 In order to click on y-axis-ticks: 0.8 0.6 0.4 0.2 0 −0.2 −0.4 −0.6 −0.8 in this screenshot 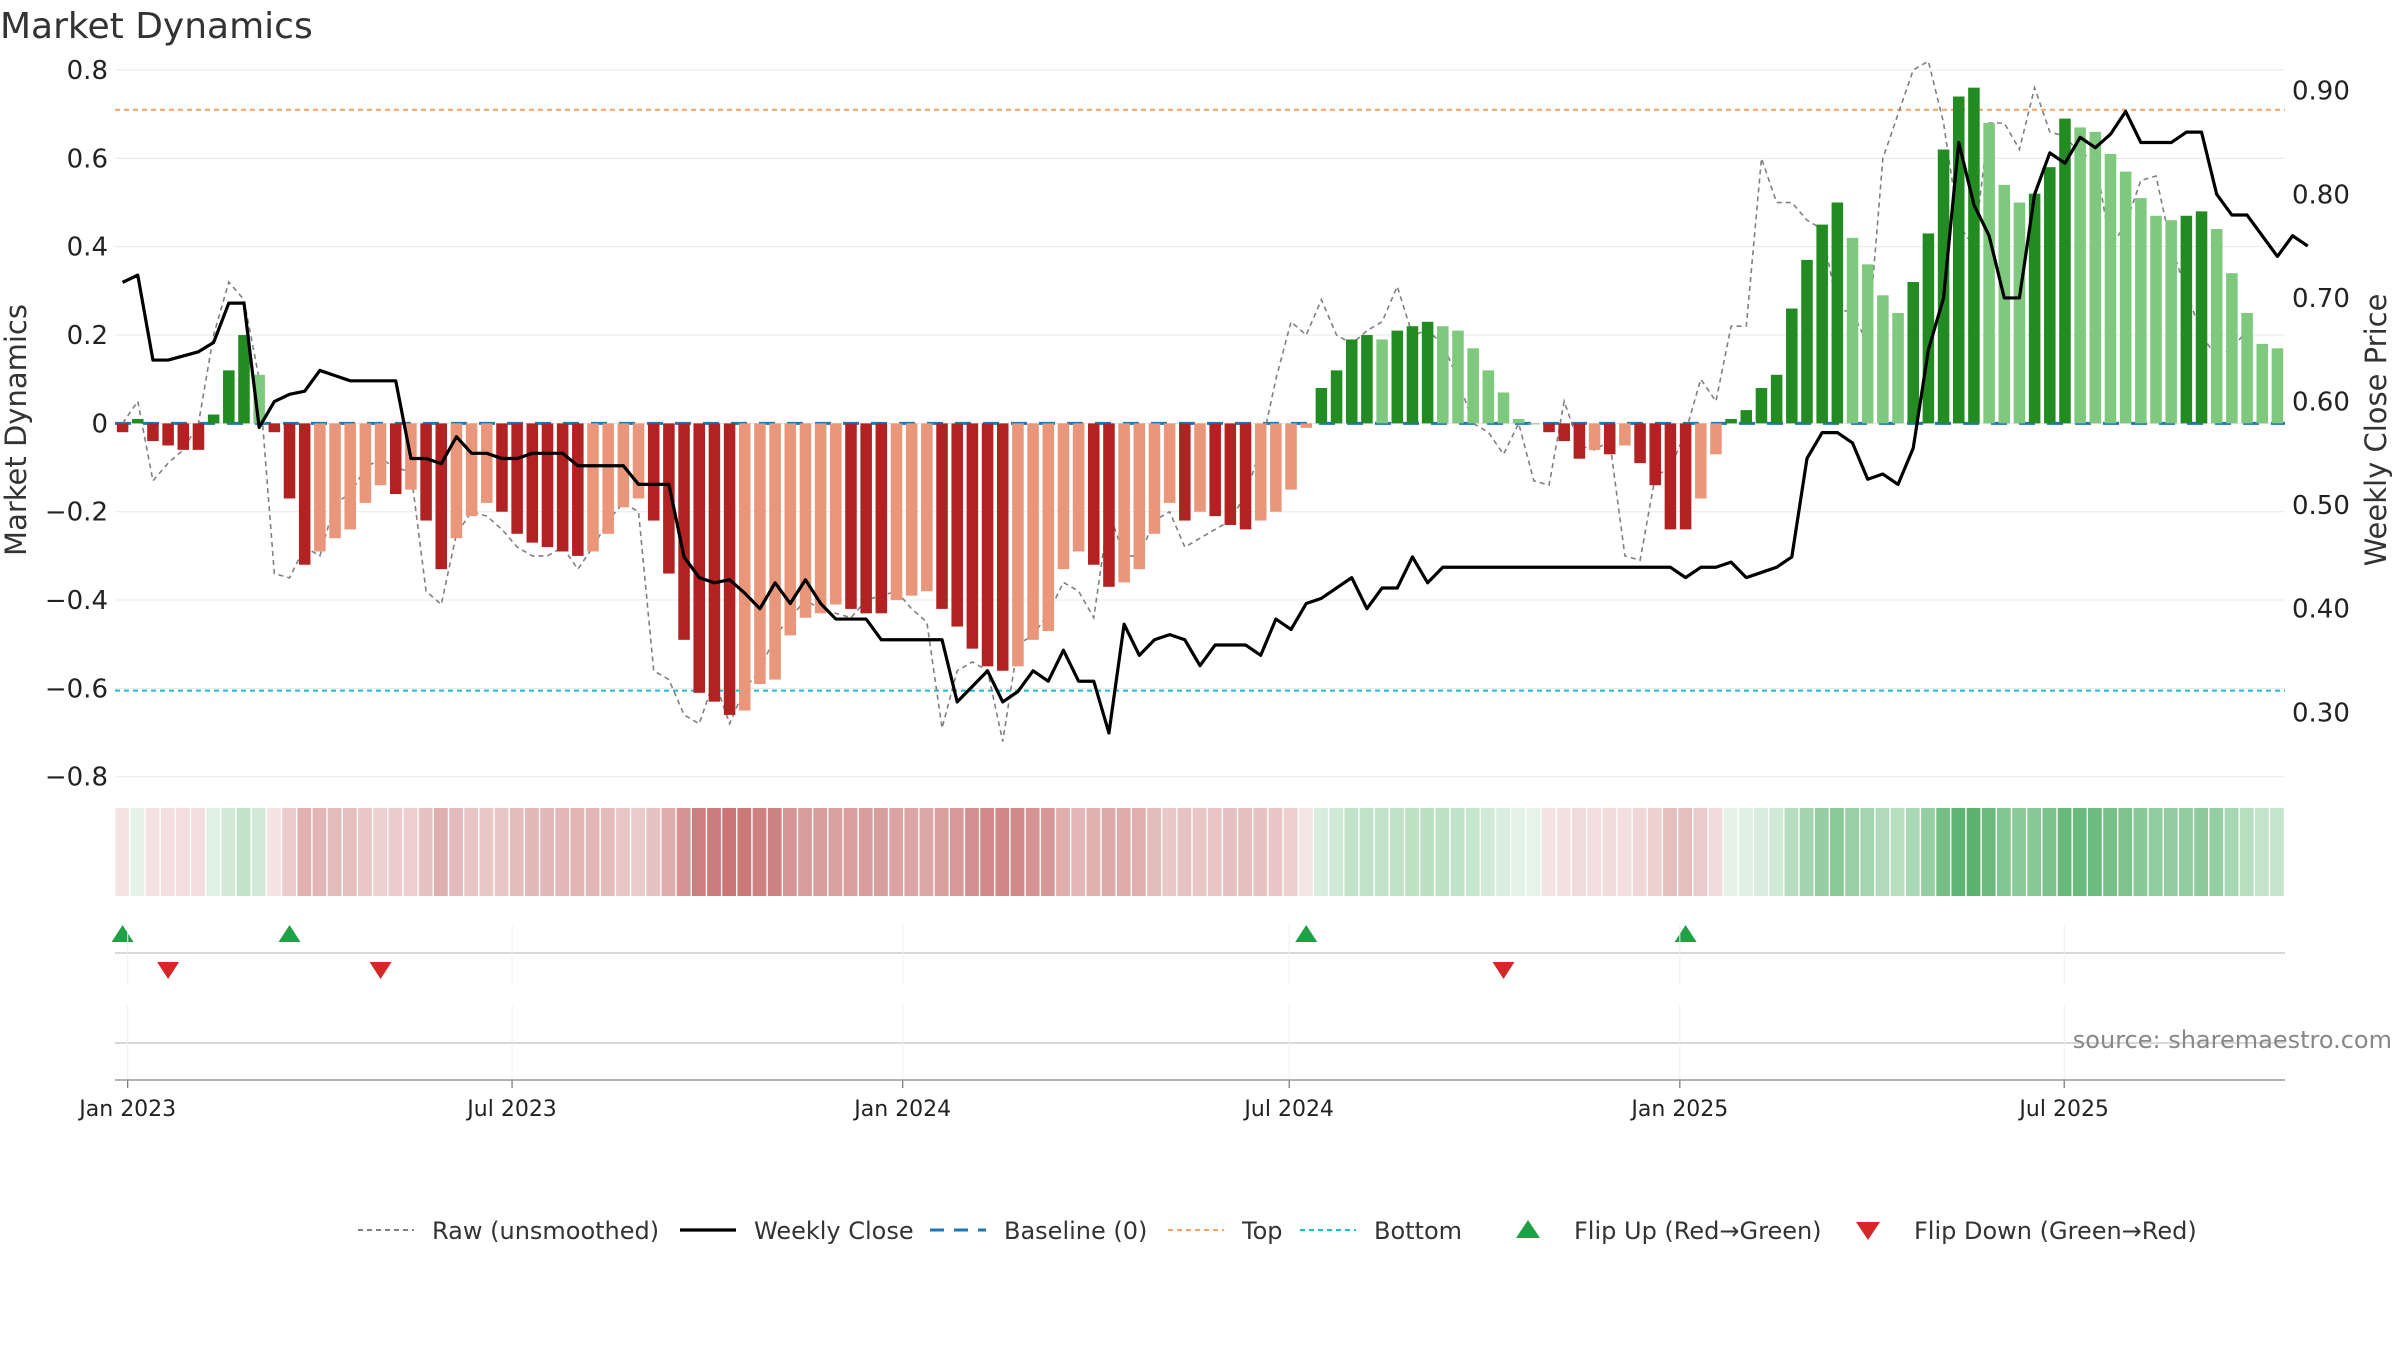, I will do `click(76, 424)`.